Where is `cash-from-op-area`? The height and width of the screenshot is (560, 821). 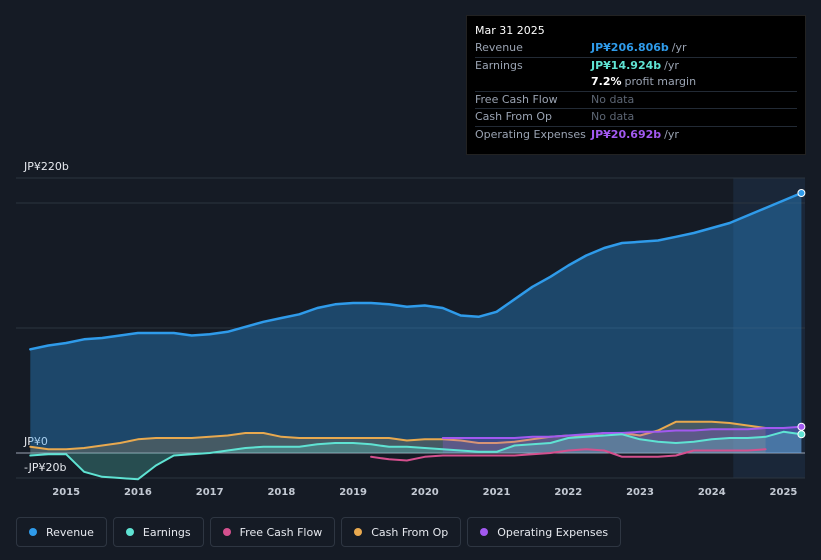 cash-from-op-area is located at coordinates (398, 437).